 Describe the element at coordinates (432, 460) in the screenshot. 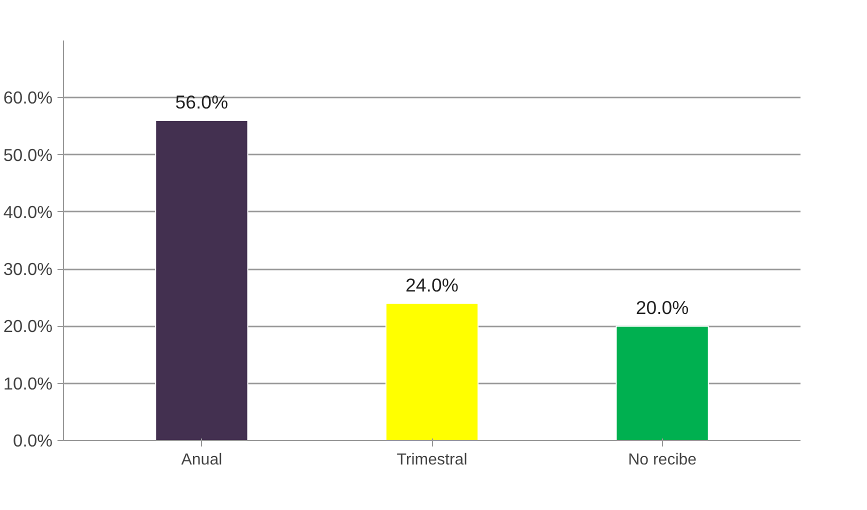

I see `x-tick-label: Trimestral` at that location.